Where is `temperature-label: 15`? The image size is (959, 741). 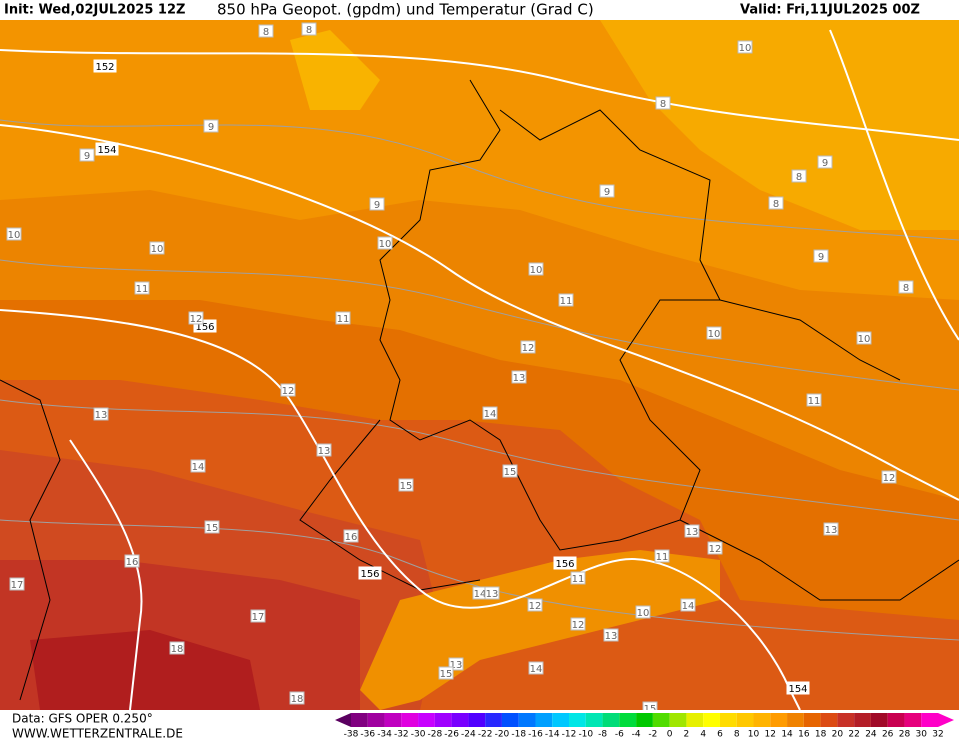 temperature-label: 15 is located at coordinates (510, 471).